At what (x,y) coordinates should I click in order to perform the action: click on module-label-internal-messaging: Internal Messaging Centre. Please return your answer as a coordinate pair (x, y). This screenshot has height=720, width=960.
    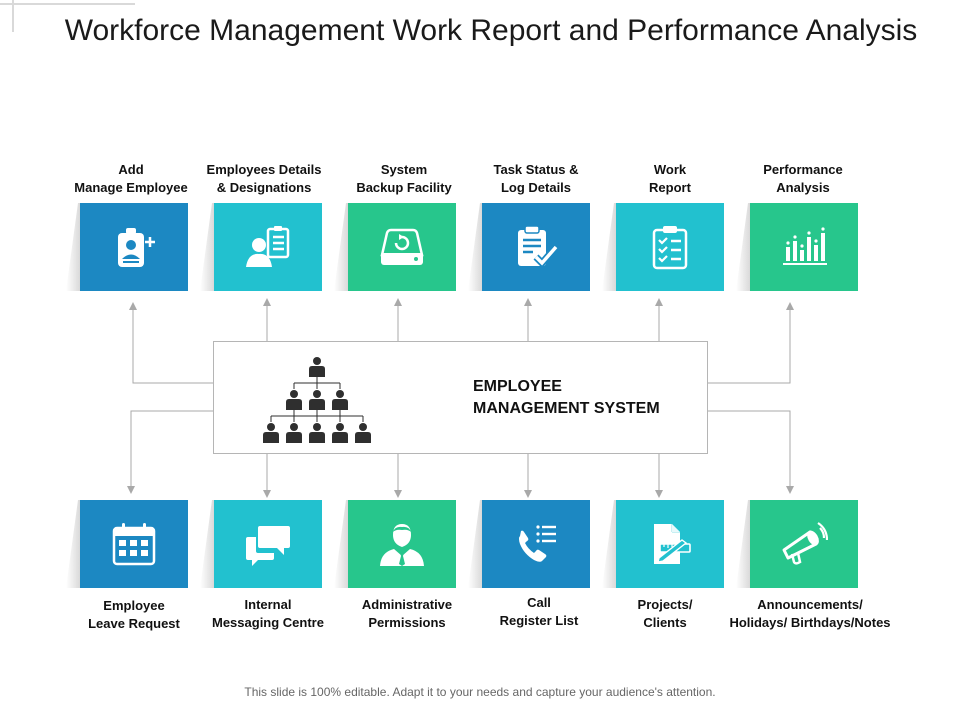
    Looking at the image, I should click on (268, 613).